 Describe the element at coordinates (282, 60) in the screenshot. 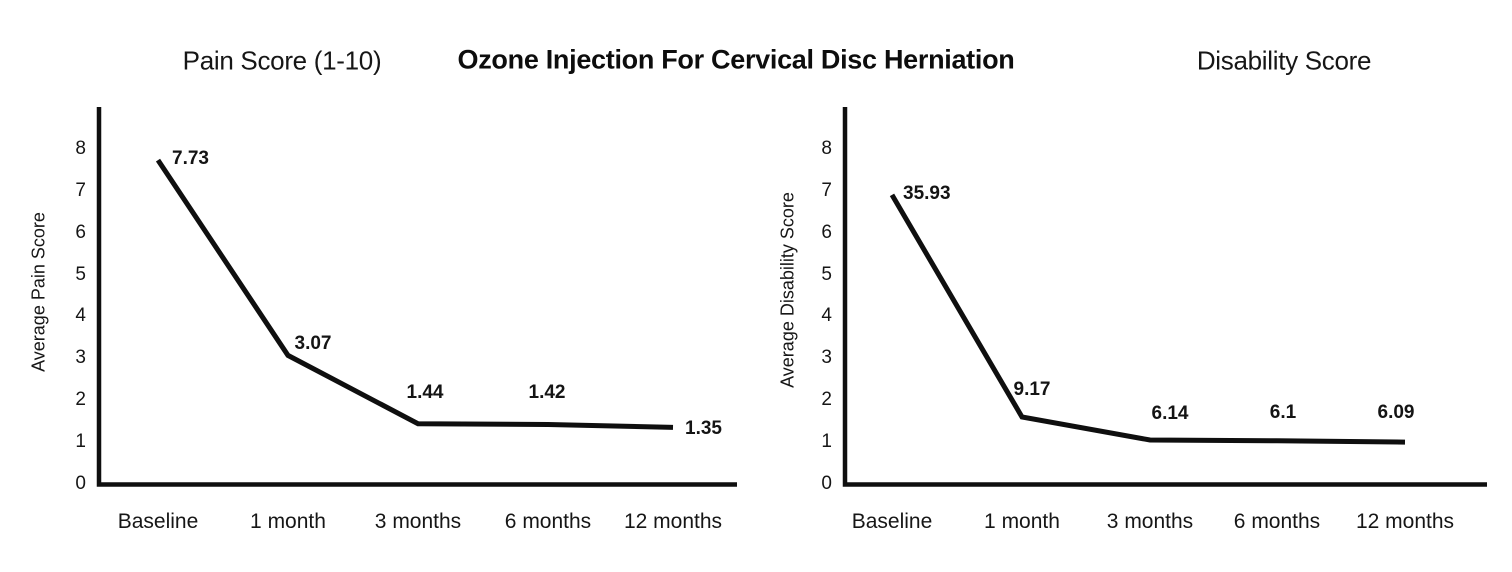

I see `pain-chart-title: Pain Score (1-10)` at that location.